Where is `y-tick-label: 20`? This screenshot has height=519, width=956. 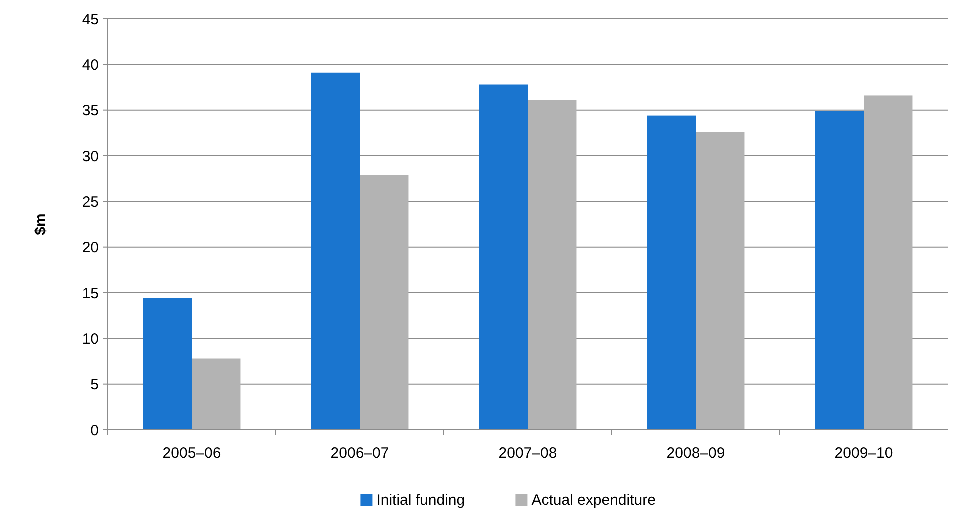 y-tick-label: 20 is located at coordinates (90, 248).